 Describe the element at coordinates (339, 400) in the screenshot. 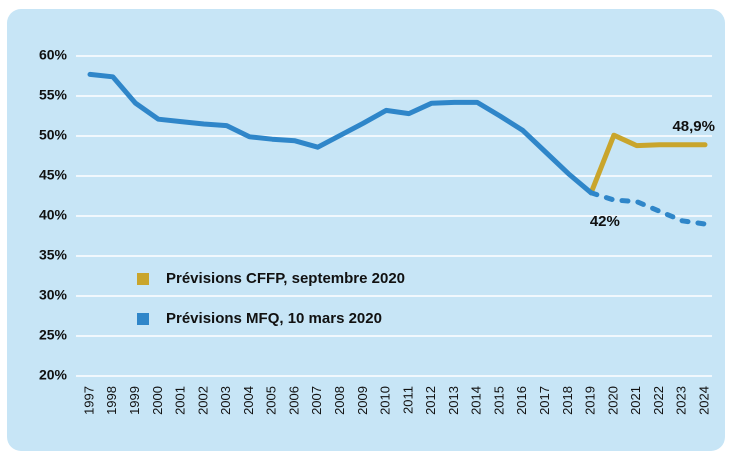

I see `x-tick-label: 2008` at that location.